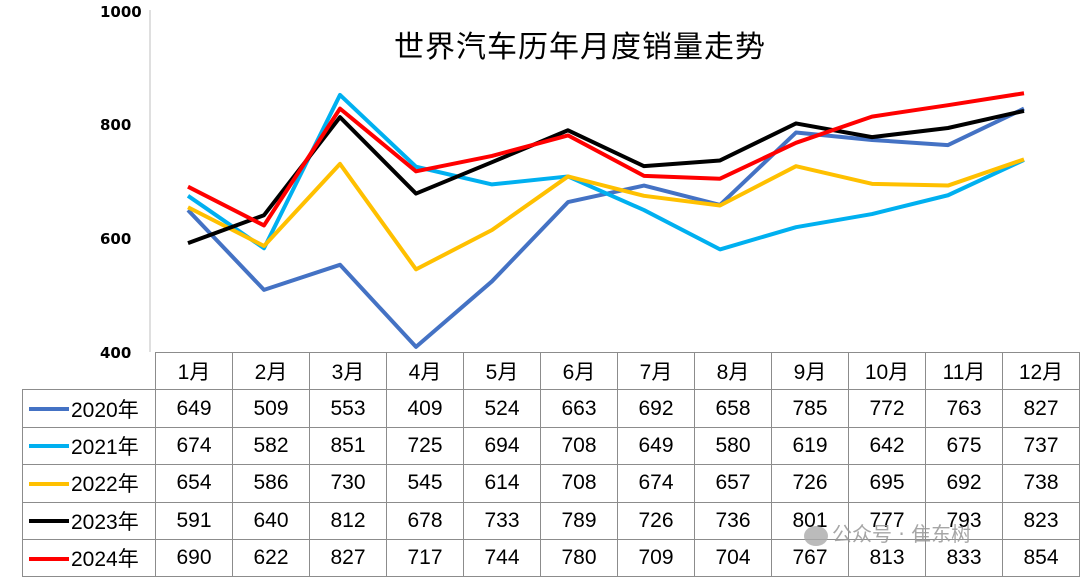  What do you see at coordinates (580, 47) in the screenshot?
I see `chart-title: 世界汽车历年月度销量走势` at bounding box center [580, 47].